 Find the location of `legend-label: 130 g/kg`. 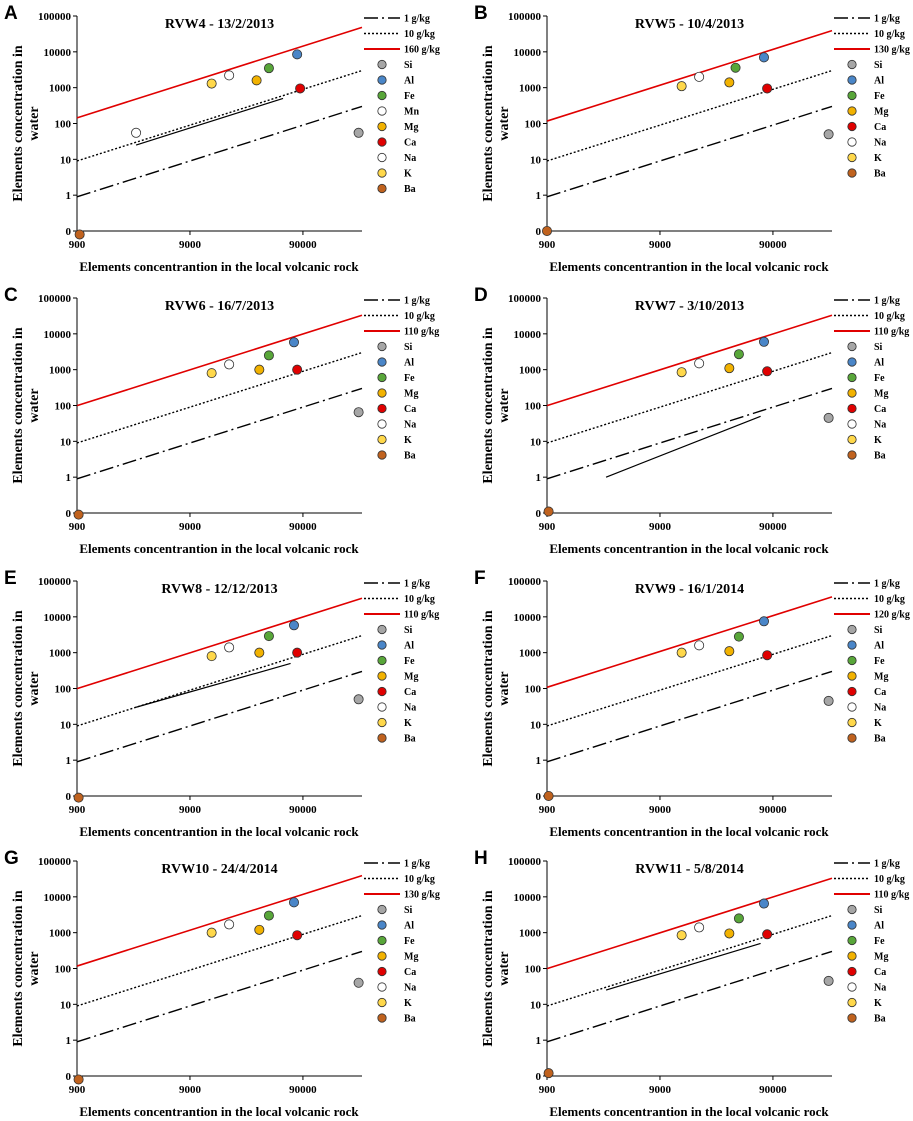

legend-label: 130 g/kg is located at coordinates (422, 895).